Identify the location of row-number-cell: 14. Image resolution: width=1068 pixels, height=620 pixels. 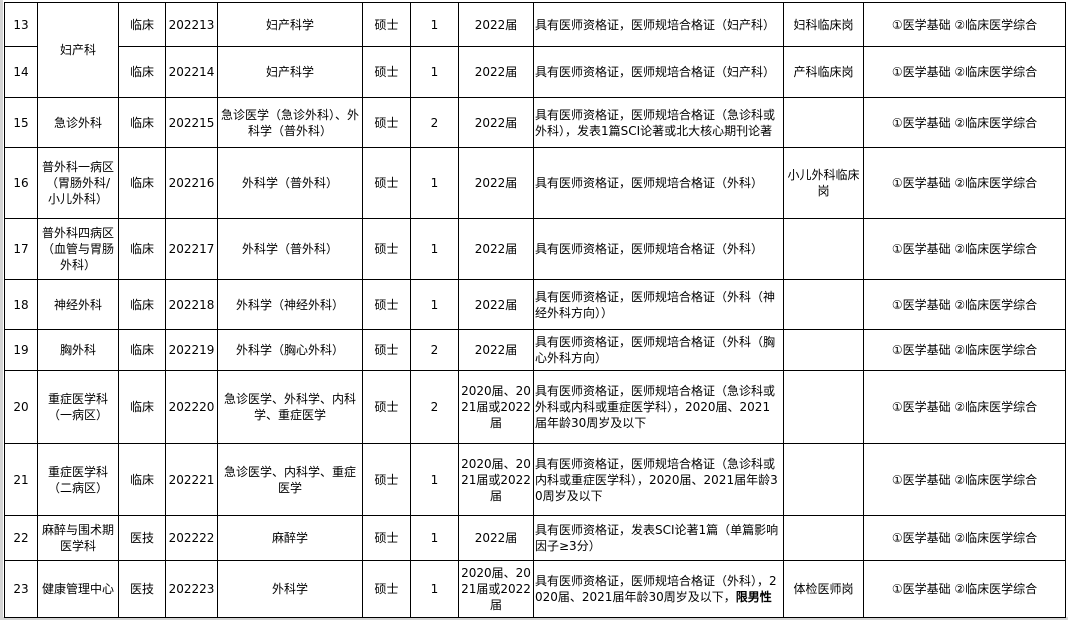
(21, 72).